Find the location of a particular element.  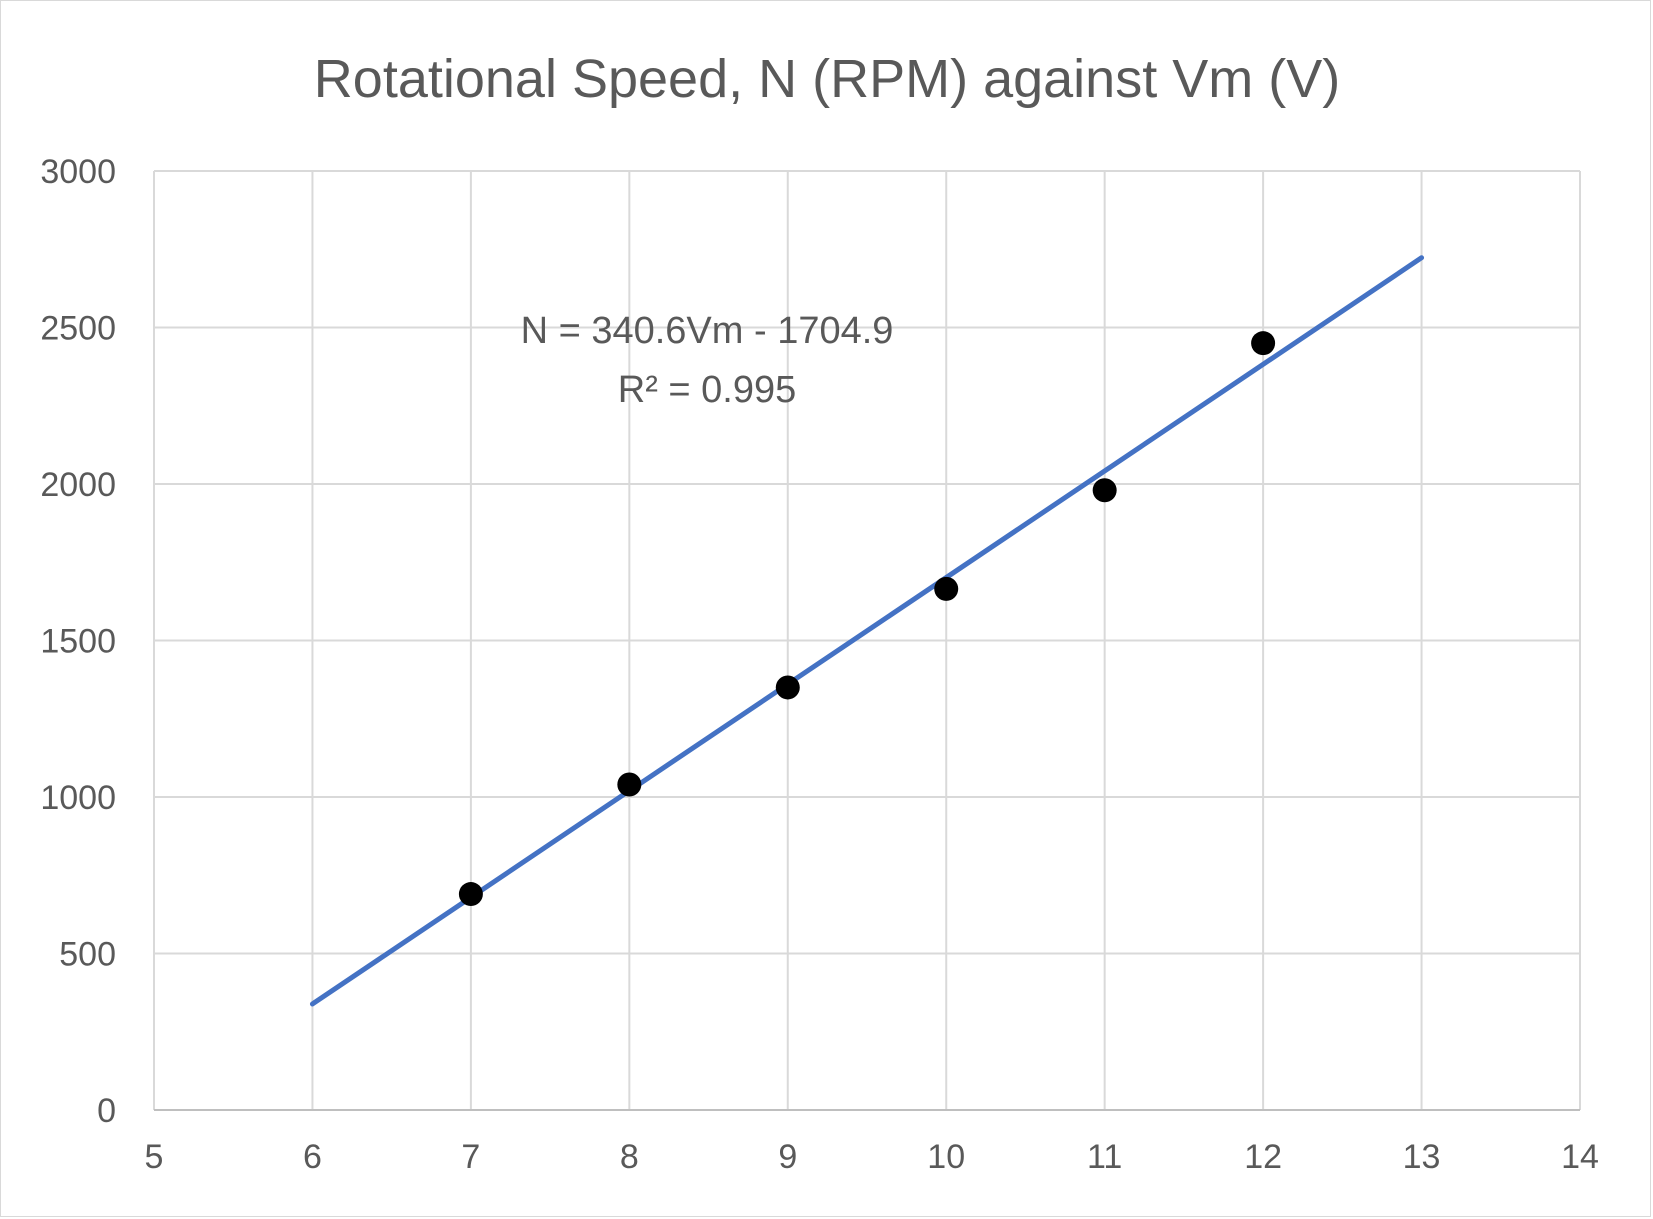

x-tick-label: 13 is located at coordinates (1422, 1157).